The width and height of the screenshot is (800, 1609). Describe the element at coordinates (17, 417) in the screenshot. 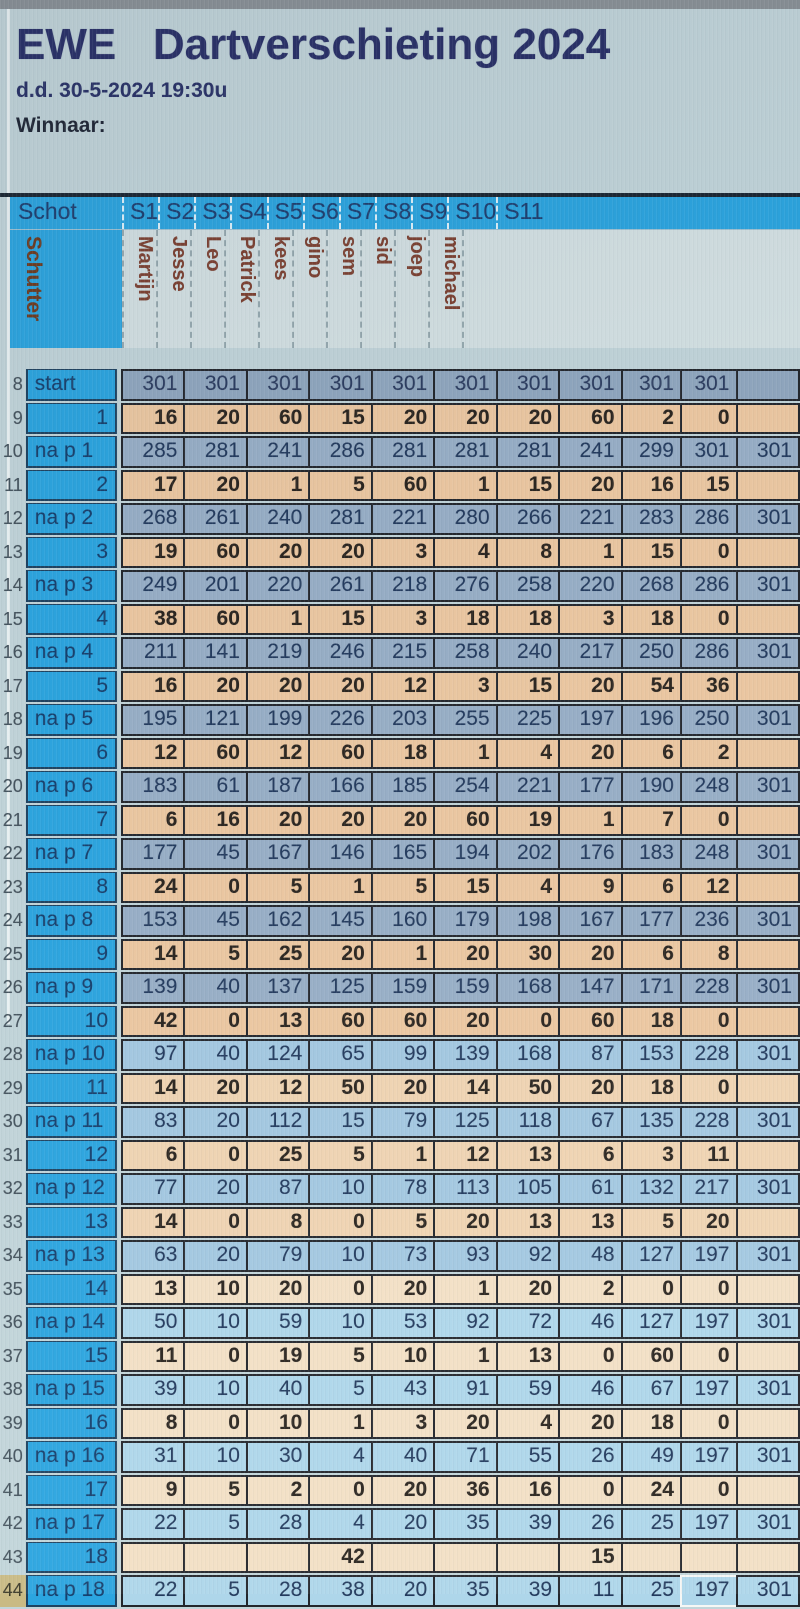

I see `excel-row-number: 9` at that location.